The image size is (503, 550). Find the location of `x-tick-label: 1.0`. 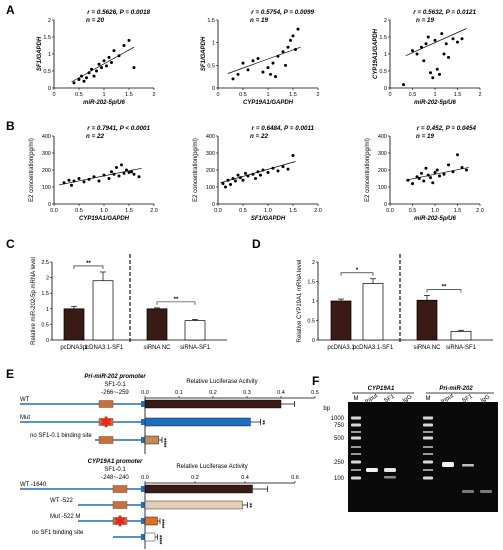

x-tick-label: 1.0 is located at coordinates (104, 211).